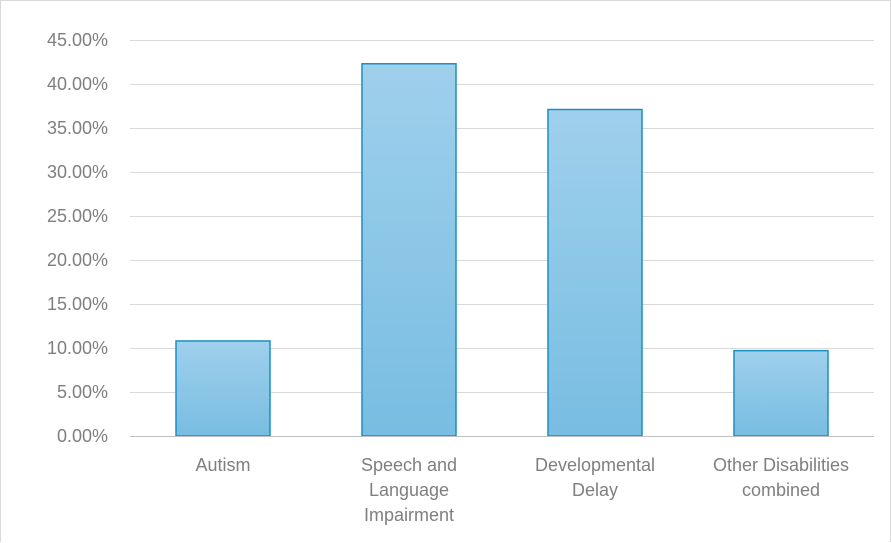 This screenshot has width=891, height=543. Describe the element at coordinates (595, 477) in the screenshot. I see `x-category-label: Developmental Delay` at that location.